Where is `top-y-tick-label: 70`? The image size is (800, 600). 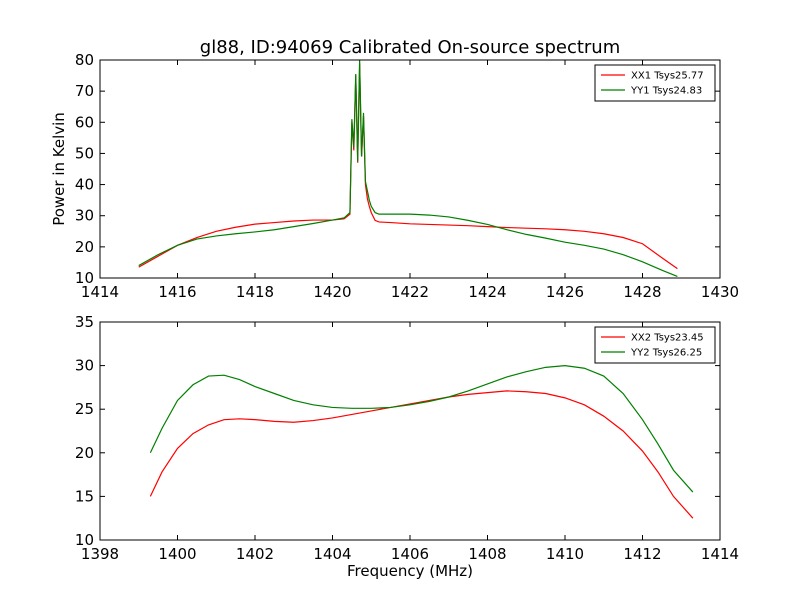 top-y-tick-label: 70 is located at coordinates (84, 91).